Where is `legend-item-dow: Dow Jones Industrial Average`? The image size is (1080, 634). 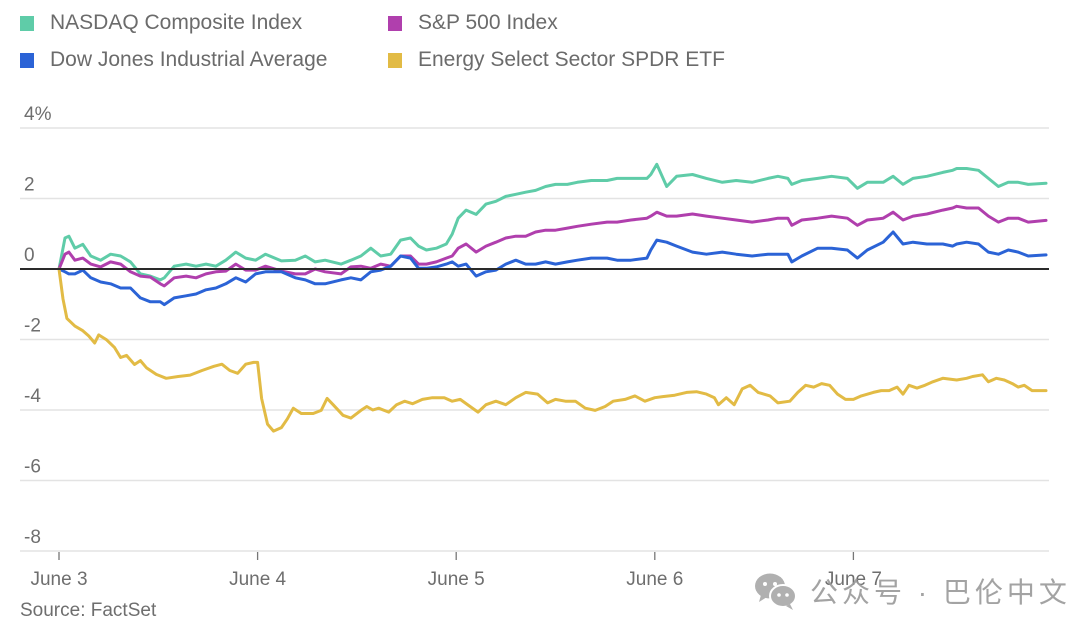
legend-item-dow: Dow Jones Industrial Average is located at coordinates (173, 60).